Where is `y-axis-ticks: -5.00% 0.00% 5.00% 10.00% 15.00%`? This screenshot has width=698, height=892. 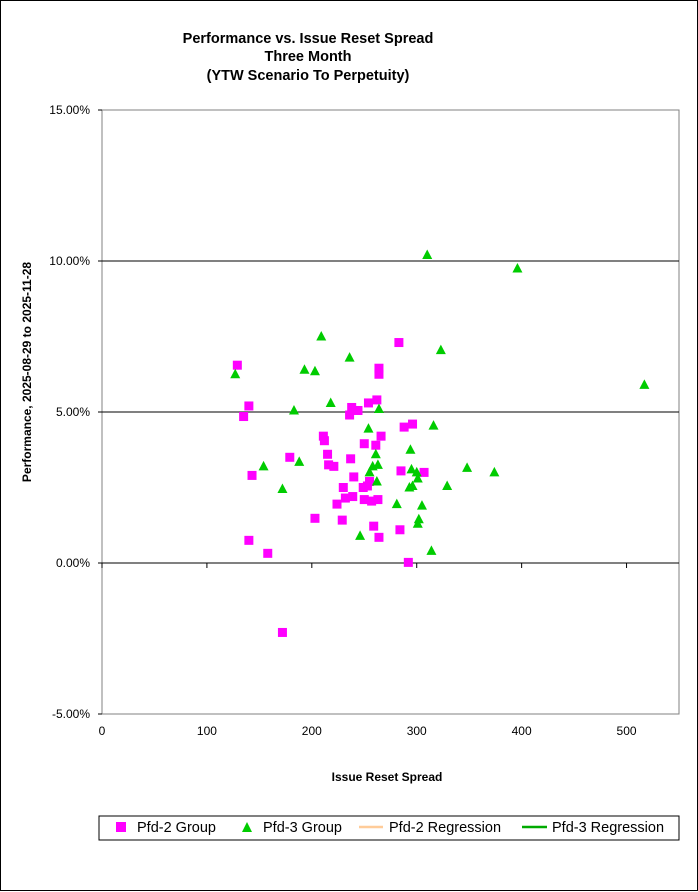
y-axis-ticks: -5.00% 0.00% 5.00% 10.00% 15.00% is located at coordinates (75, 412).